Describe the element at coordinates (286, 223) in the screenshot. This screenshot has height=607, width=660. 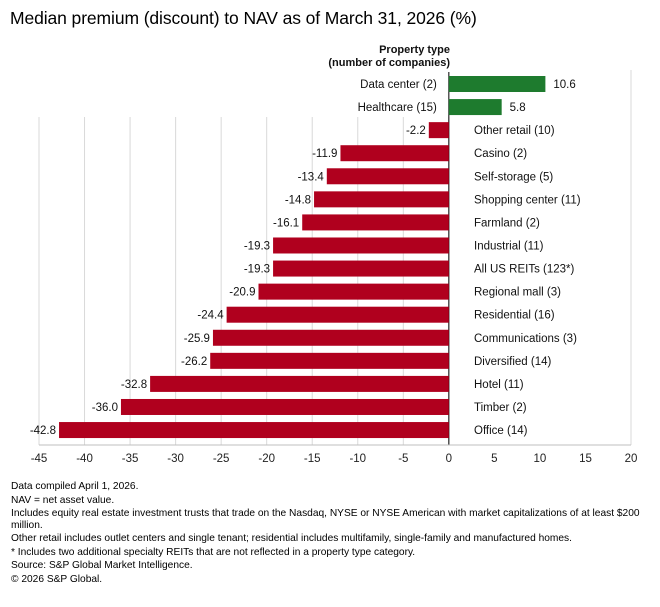
I see `bar-value-label: -16.1` at that location.